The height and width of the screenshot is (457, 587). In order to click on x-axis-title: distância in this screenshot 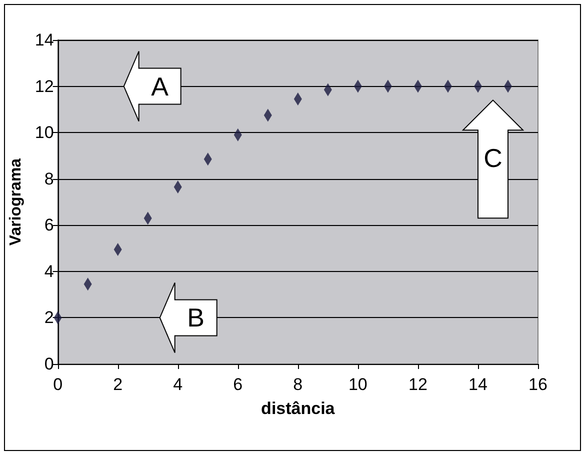, I will do `click(298, 408)`.